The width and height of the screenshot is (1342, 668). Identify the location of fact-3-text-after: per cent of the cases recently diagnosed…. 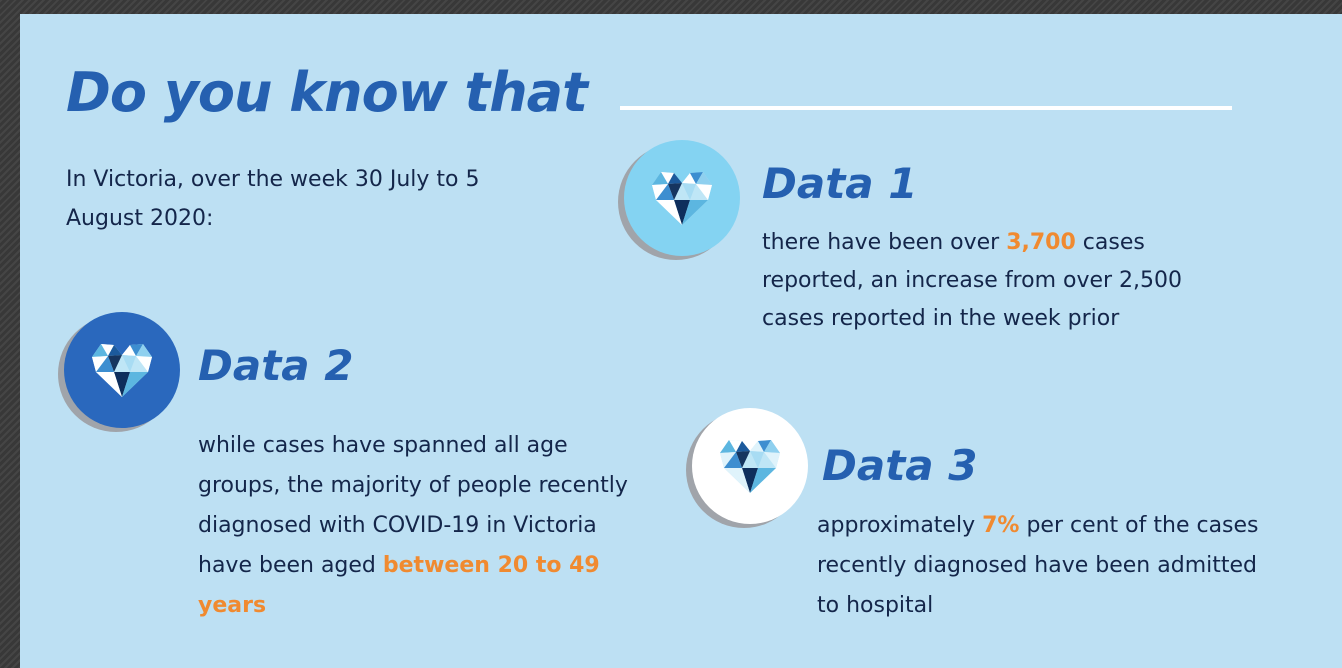
(1038, 565).